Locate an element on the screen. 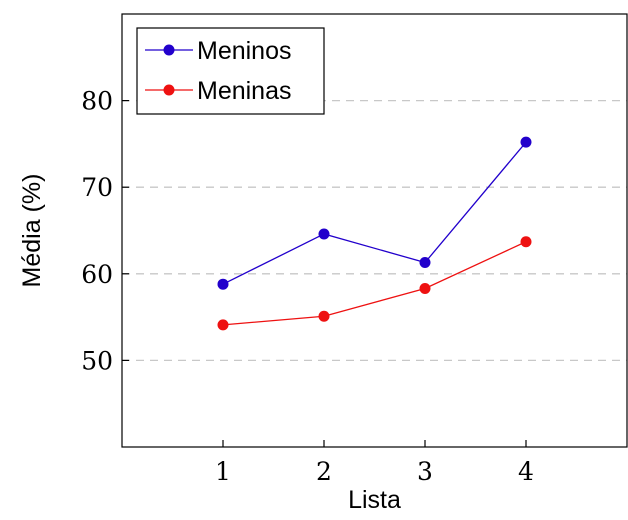 This screenshot has height=520, width=628. x-tick-label-1: 1 is located at coordinates (223, 471).